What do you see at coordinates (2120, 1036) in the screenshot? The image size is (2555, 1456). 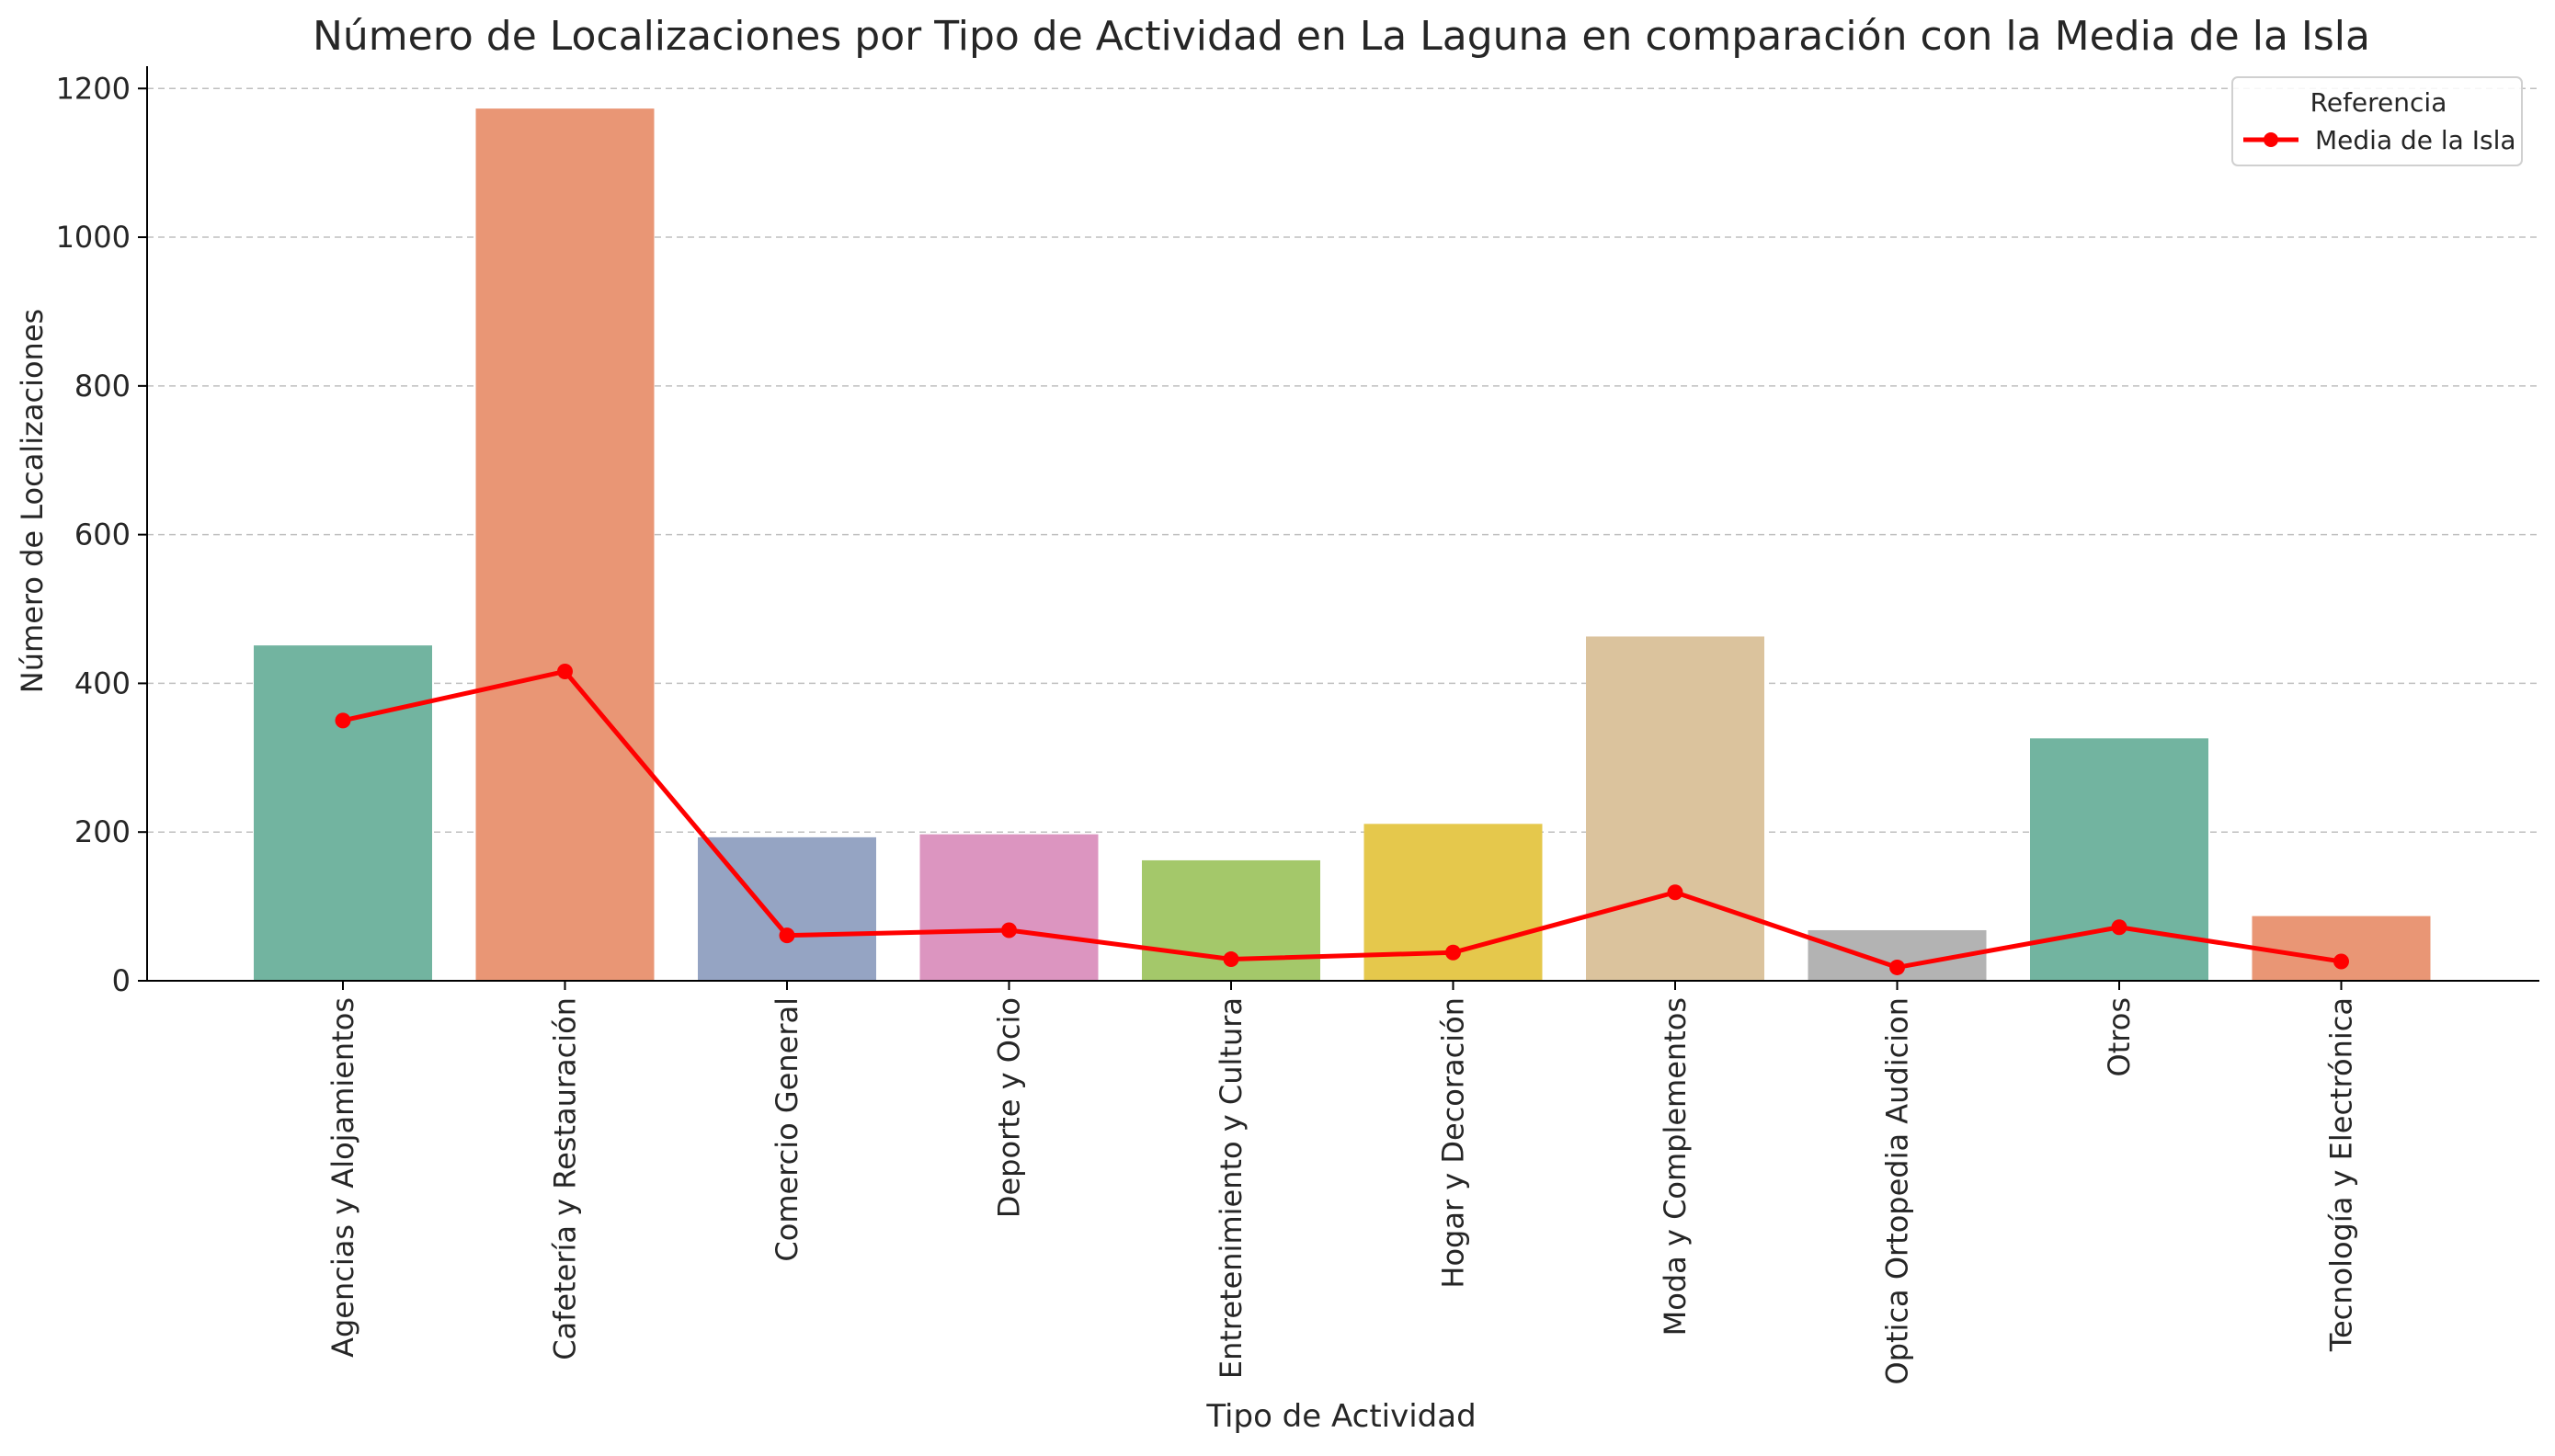 I see `x-tick-label: Otros` at bounding box center [2120, 1036].